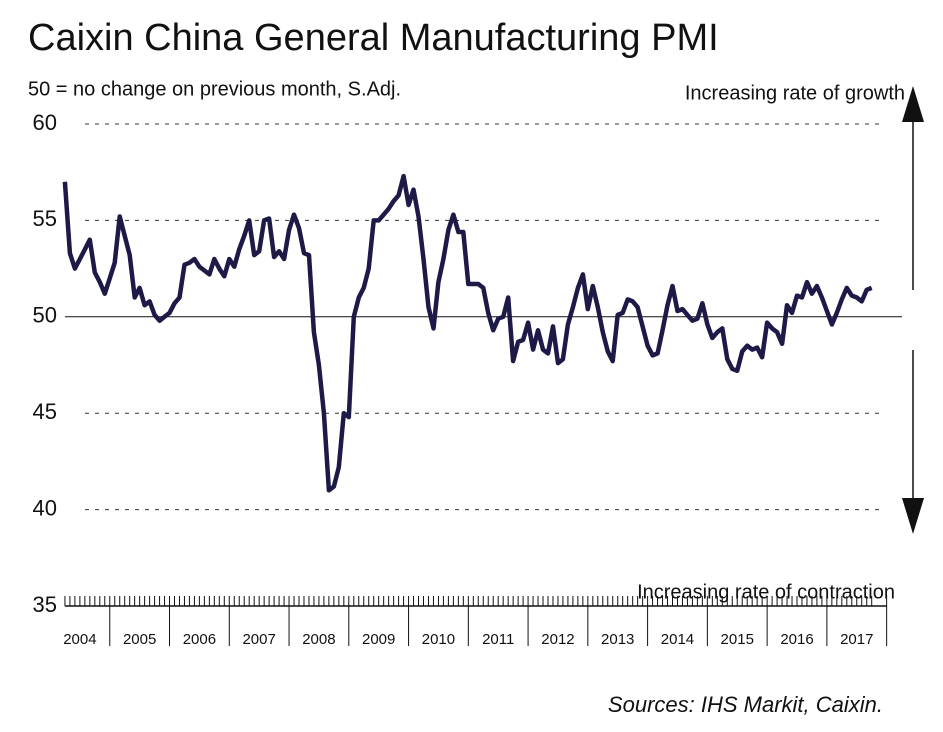  I want to click on y-tick-label: 50, so click(45, 315).